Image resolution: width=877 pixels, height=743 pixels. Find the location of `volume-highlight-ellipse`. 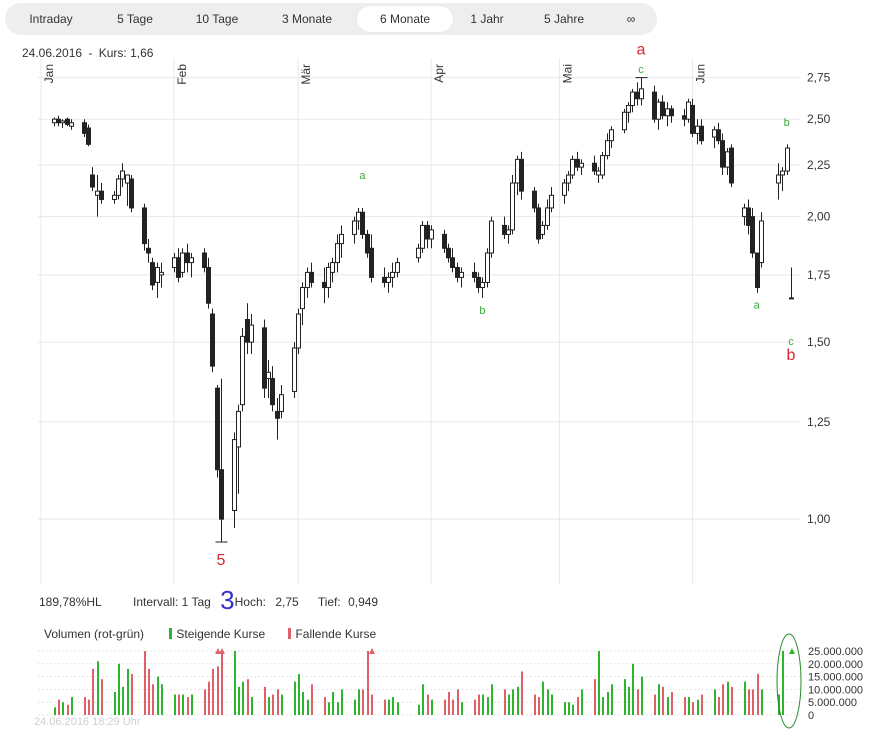

volume-highlight-ellipse is located at coordinates (789, 681).